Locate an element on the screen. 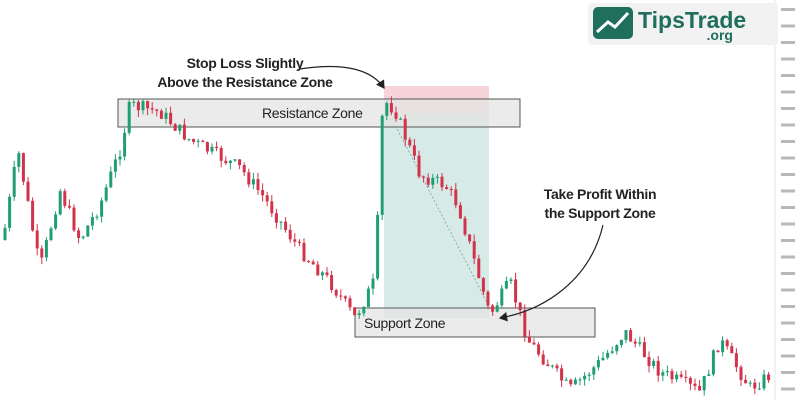  logo-box is located at coordinates (683, 24).